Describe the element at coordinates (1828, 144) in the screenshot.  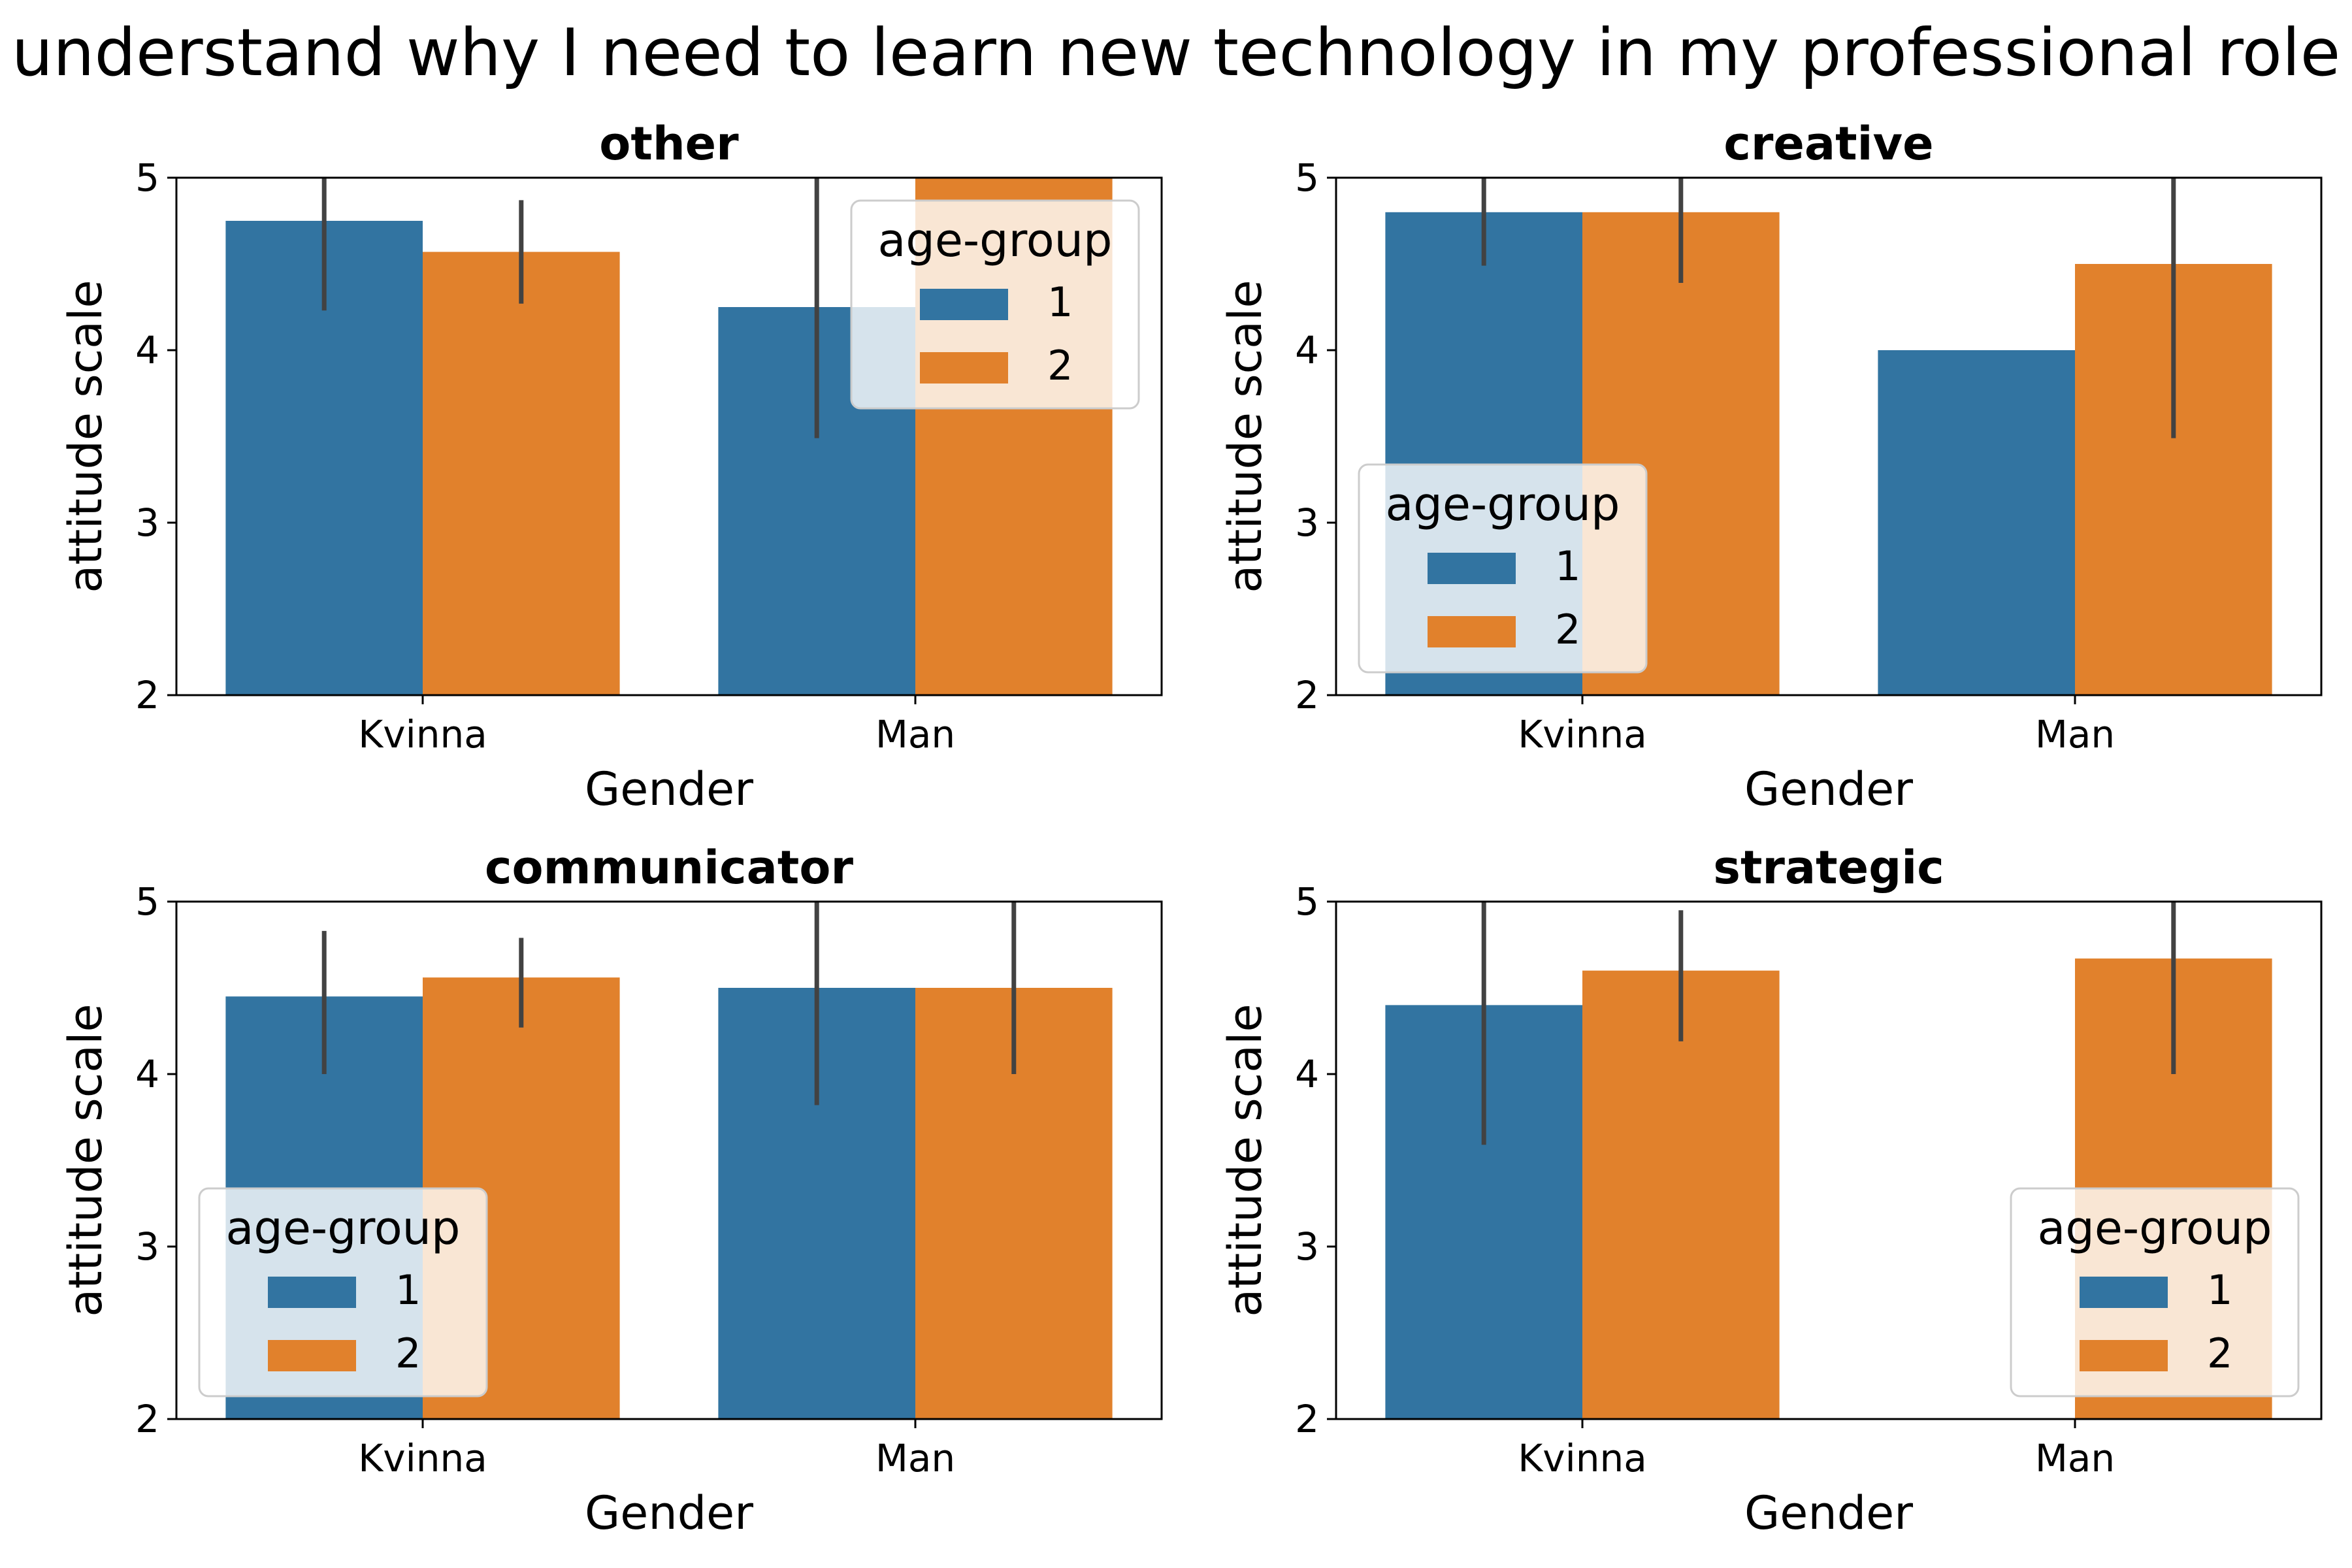
I see `panel-title: creative` at that location.